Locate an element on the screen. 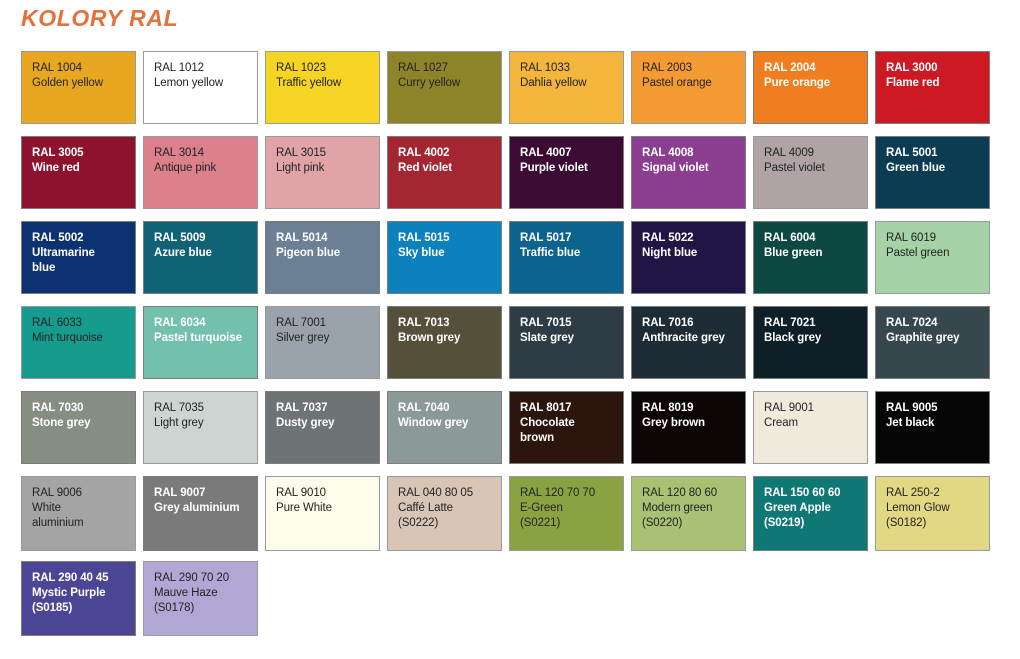 The image size is (1020, 659). color-swatch: RAL 5015 Sky blue is located at coordinates (444, 257).